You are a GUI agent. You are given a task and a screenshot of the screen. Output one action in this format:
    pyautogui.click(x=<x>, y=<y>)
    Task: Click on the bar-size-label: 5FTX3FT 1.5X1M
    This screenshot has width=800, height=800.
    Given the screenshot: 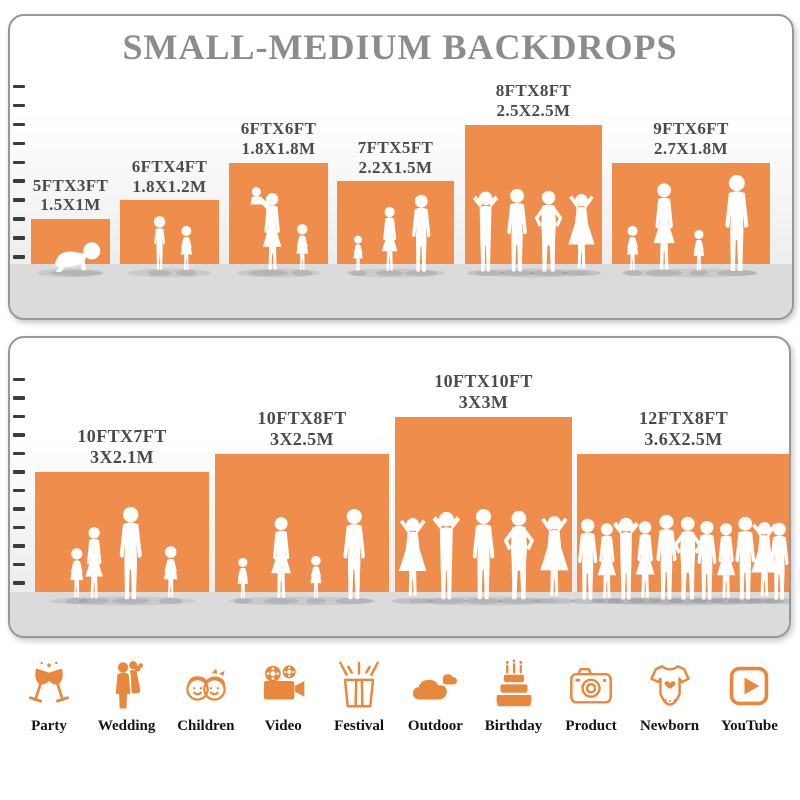 What is the action you would take?
    pyautogui.click(x=71, y=195)
    